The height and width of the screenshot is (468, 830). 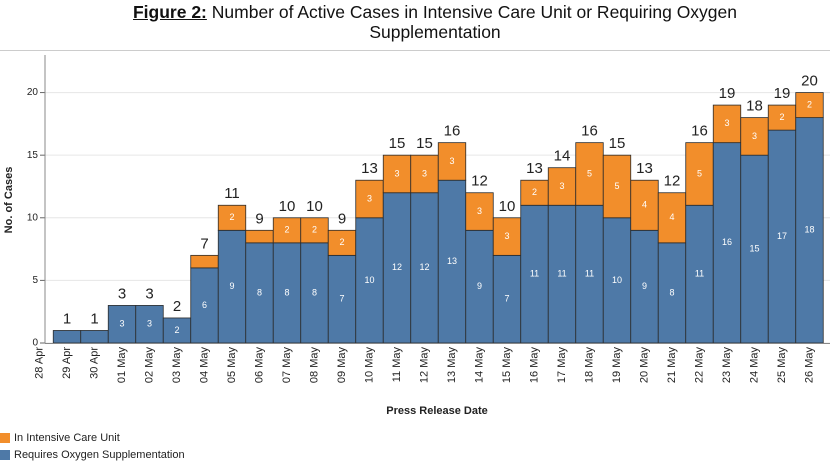 What do you see at coordinates (35, 280) in the screenshot?
I see `y-tick-label: 5` at bounding box center [35, 280].